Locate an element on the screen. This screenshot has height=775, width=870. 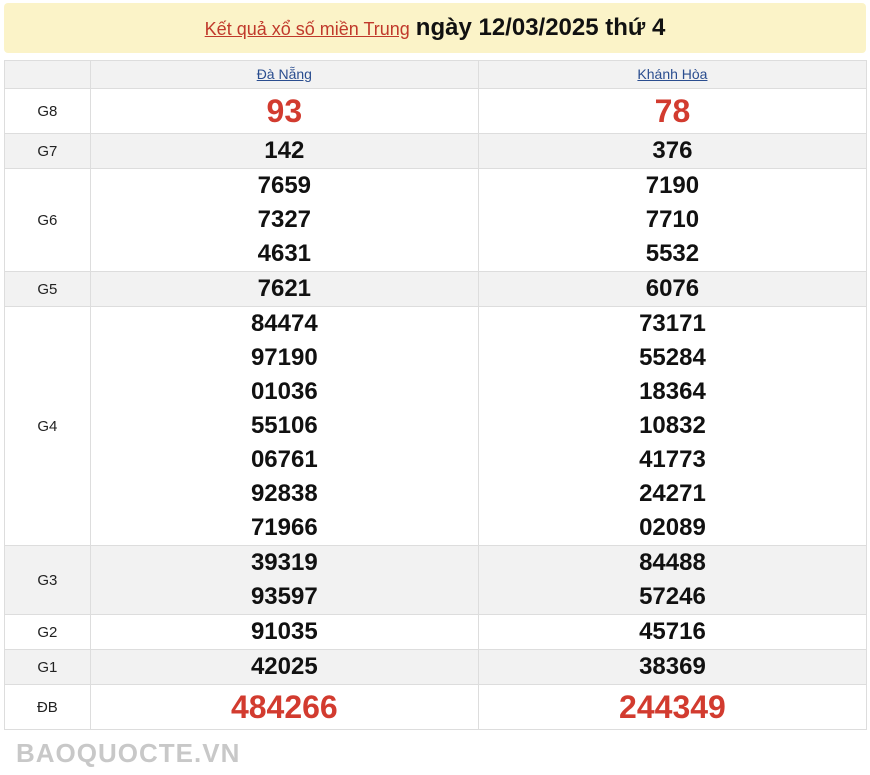
prize-row: G8 93 78 is located at coordinates (436, 111).